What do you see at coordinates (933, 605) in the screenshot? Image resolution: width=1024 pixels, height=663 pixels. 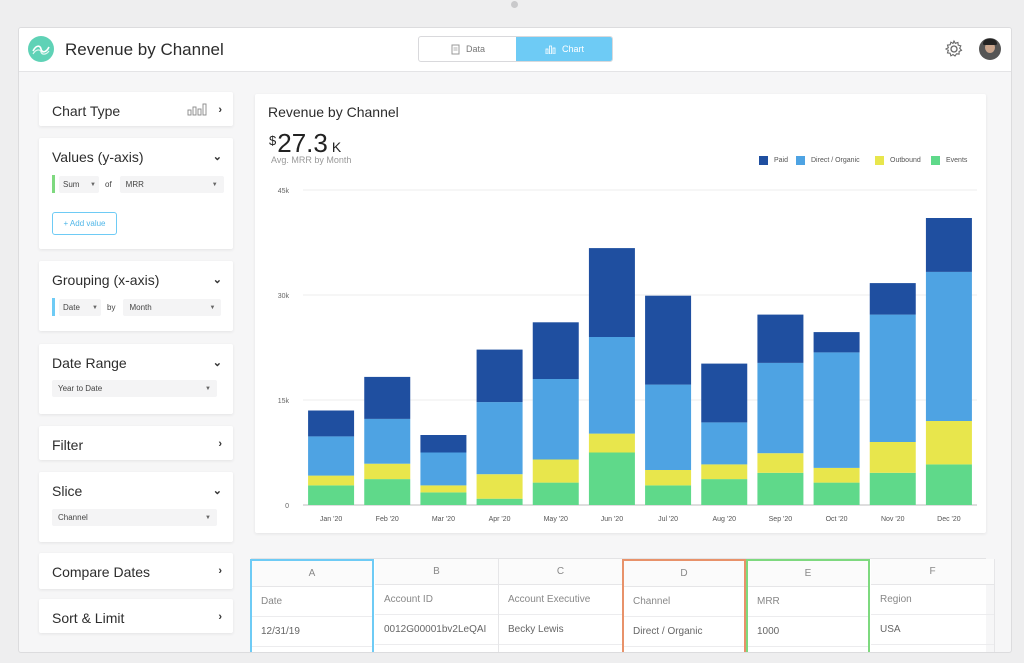 I see `table-column: F Region USA` at bounding box center [933, 605].